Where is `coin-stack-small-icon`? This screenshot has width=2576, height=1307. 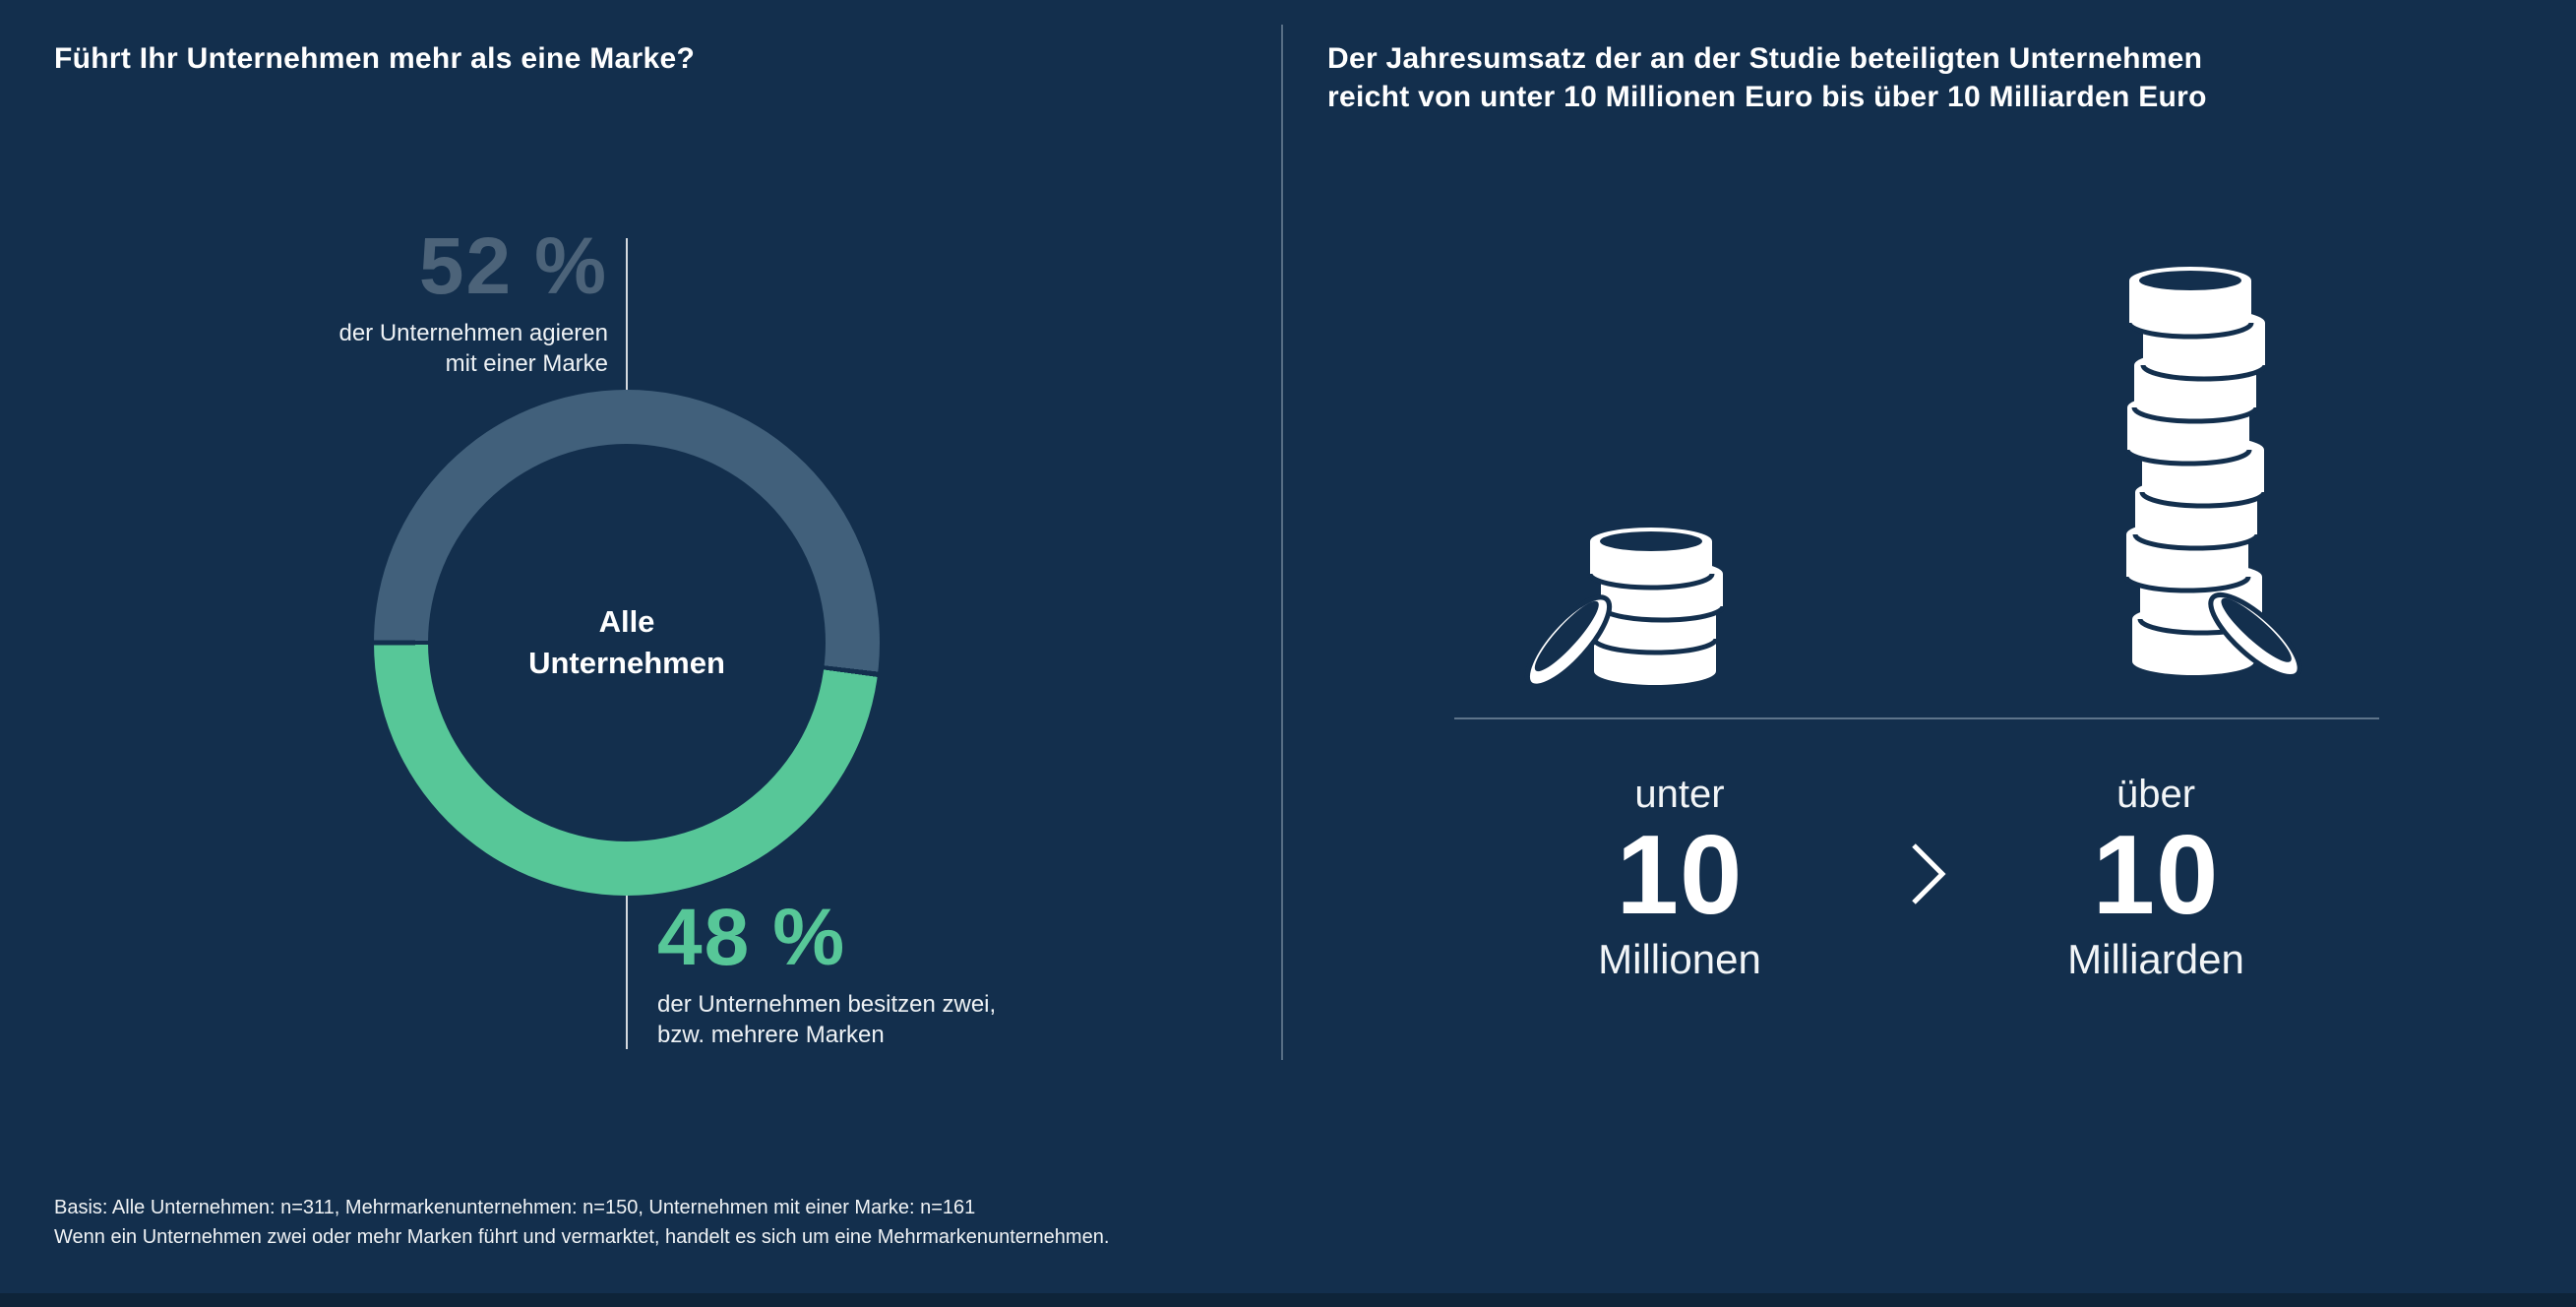
coin-stack-small-icon is located at coordinates (1625, 608).